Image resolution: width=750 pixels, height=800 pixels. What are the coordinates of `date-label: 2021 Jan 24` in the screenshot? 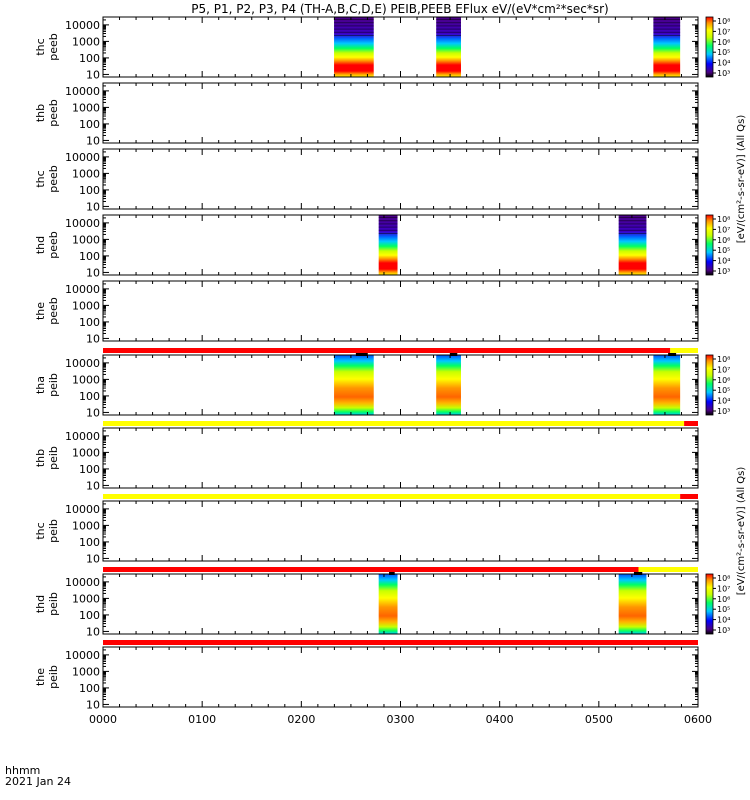 It's located at (38, 781).